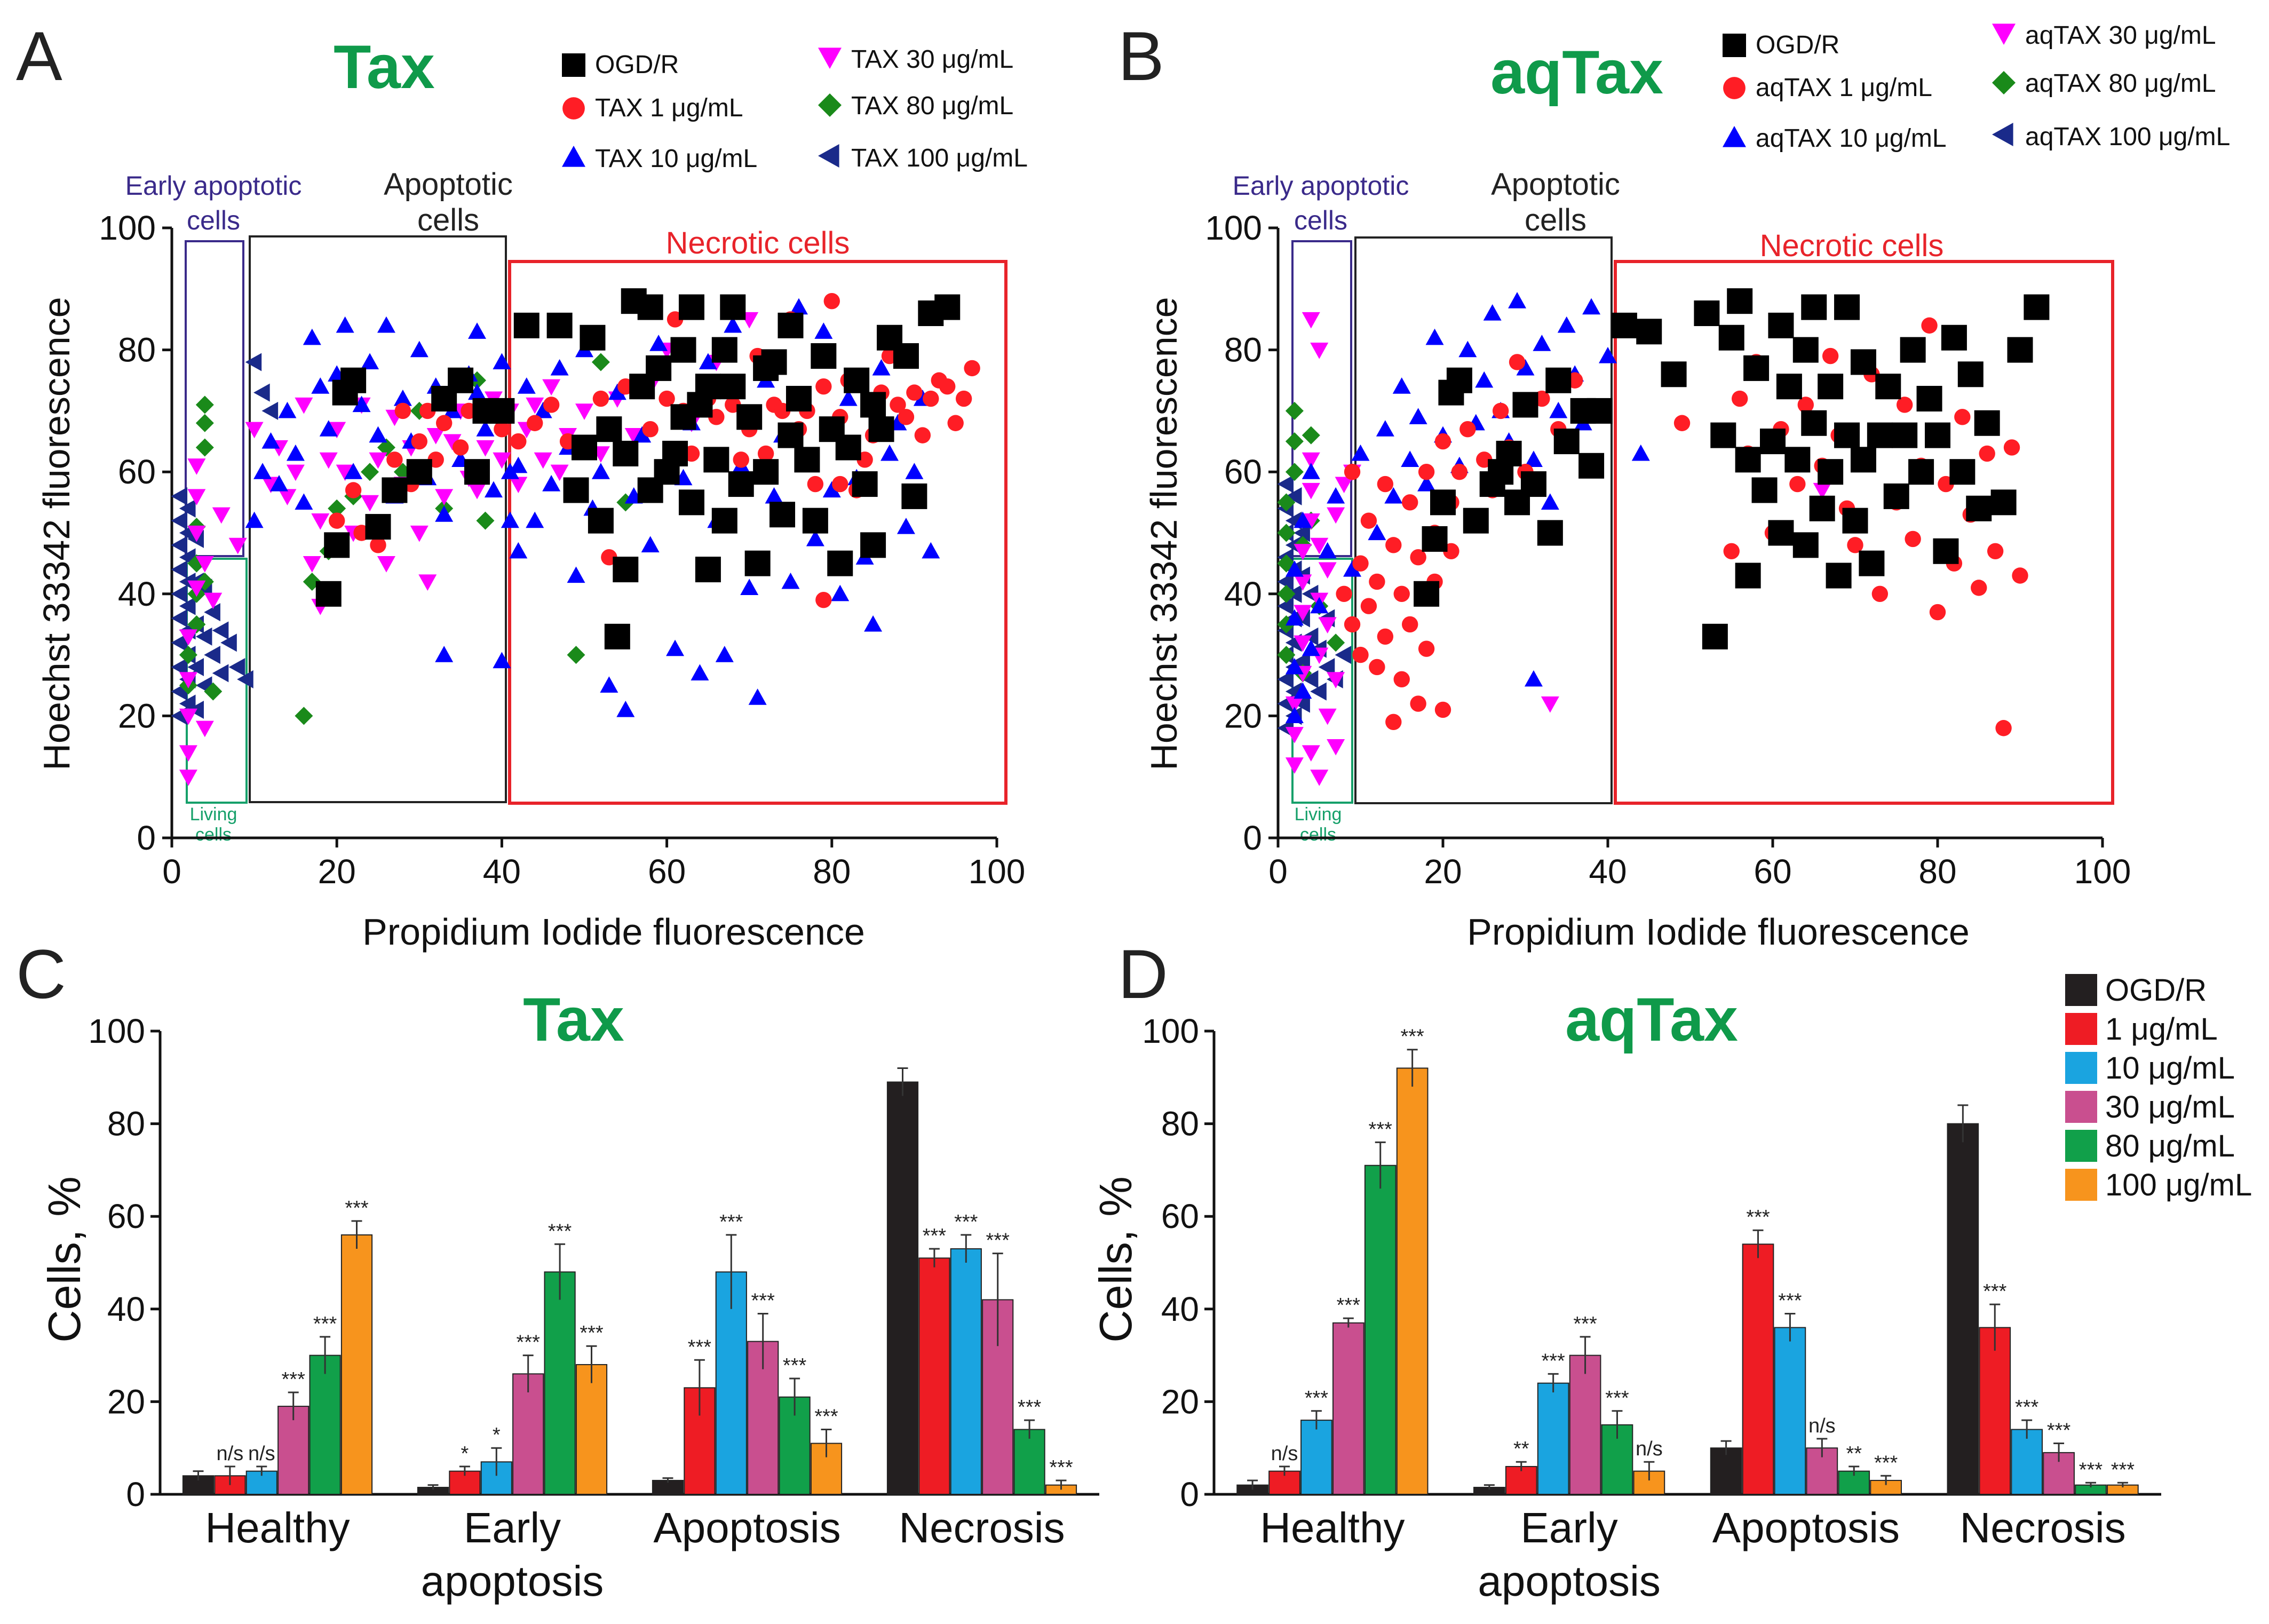 The image size is (2269, 1624). What do you see at coordinates (213, 835) in the screenshot?
I see `living-label-2: cells` at bounding box center [213, 835].